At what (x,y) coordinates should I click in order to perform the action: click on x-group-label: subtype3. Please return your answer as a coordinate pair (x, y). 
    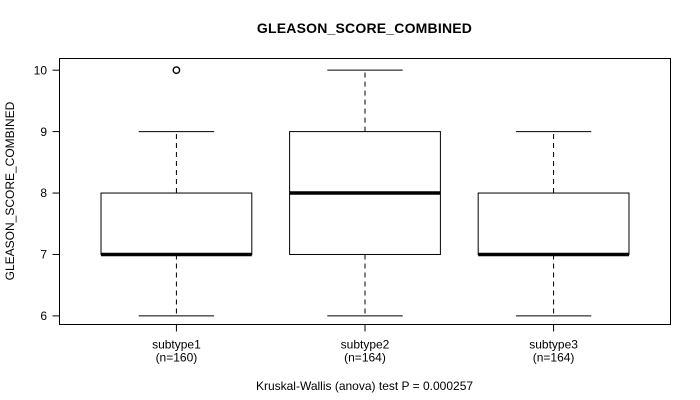
    Looking at the image, I should click on (553, 345).